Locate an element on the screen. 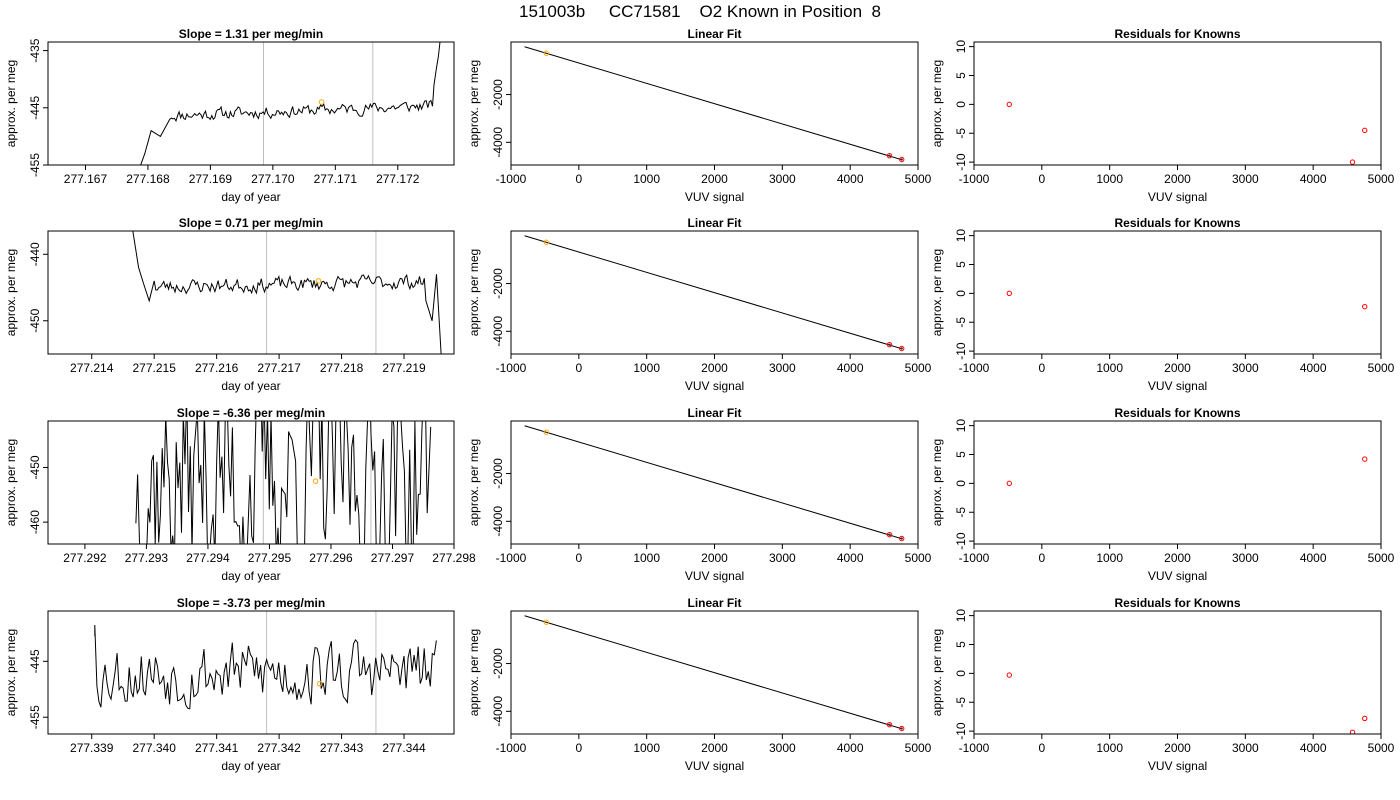 This screenshot has width=1400, height=800. x-tick-label: 277.214 is located at coordinates (92, 368).